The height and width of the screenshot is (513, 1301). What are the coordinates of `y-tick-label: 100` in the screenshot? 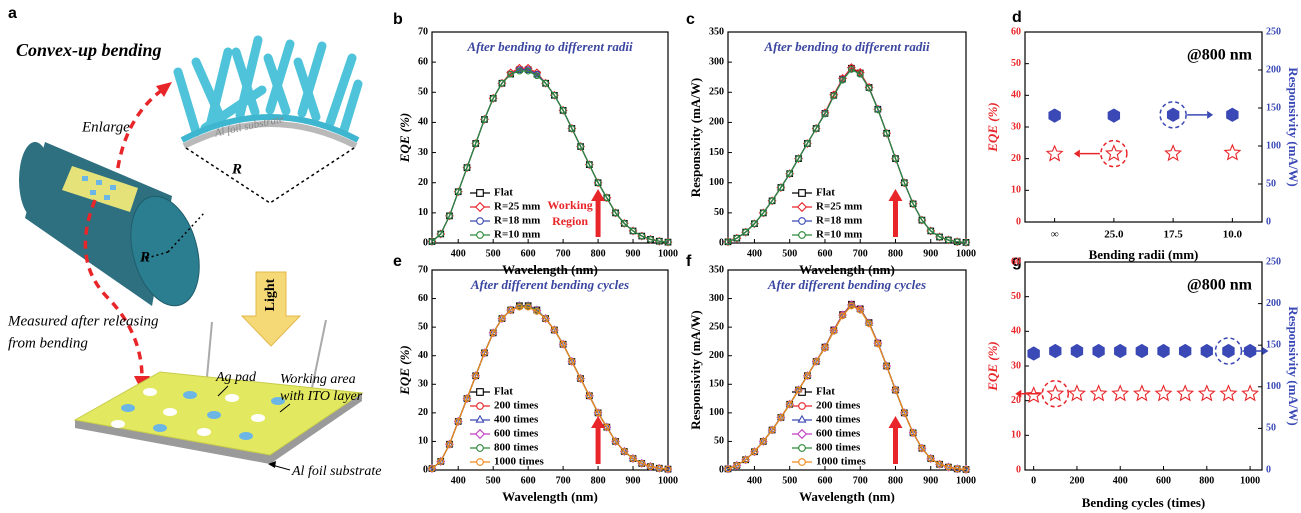 It's located at (716, 412).